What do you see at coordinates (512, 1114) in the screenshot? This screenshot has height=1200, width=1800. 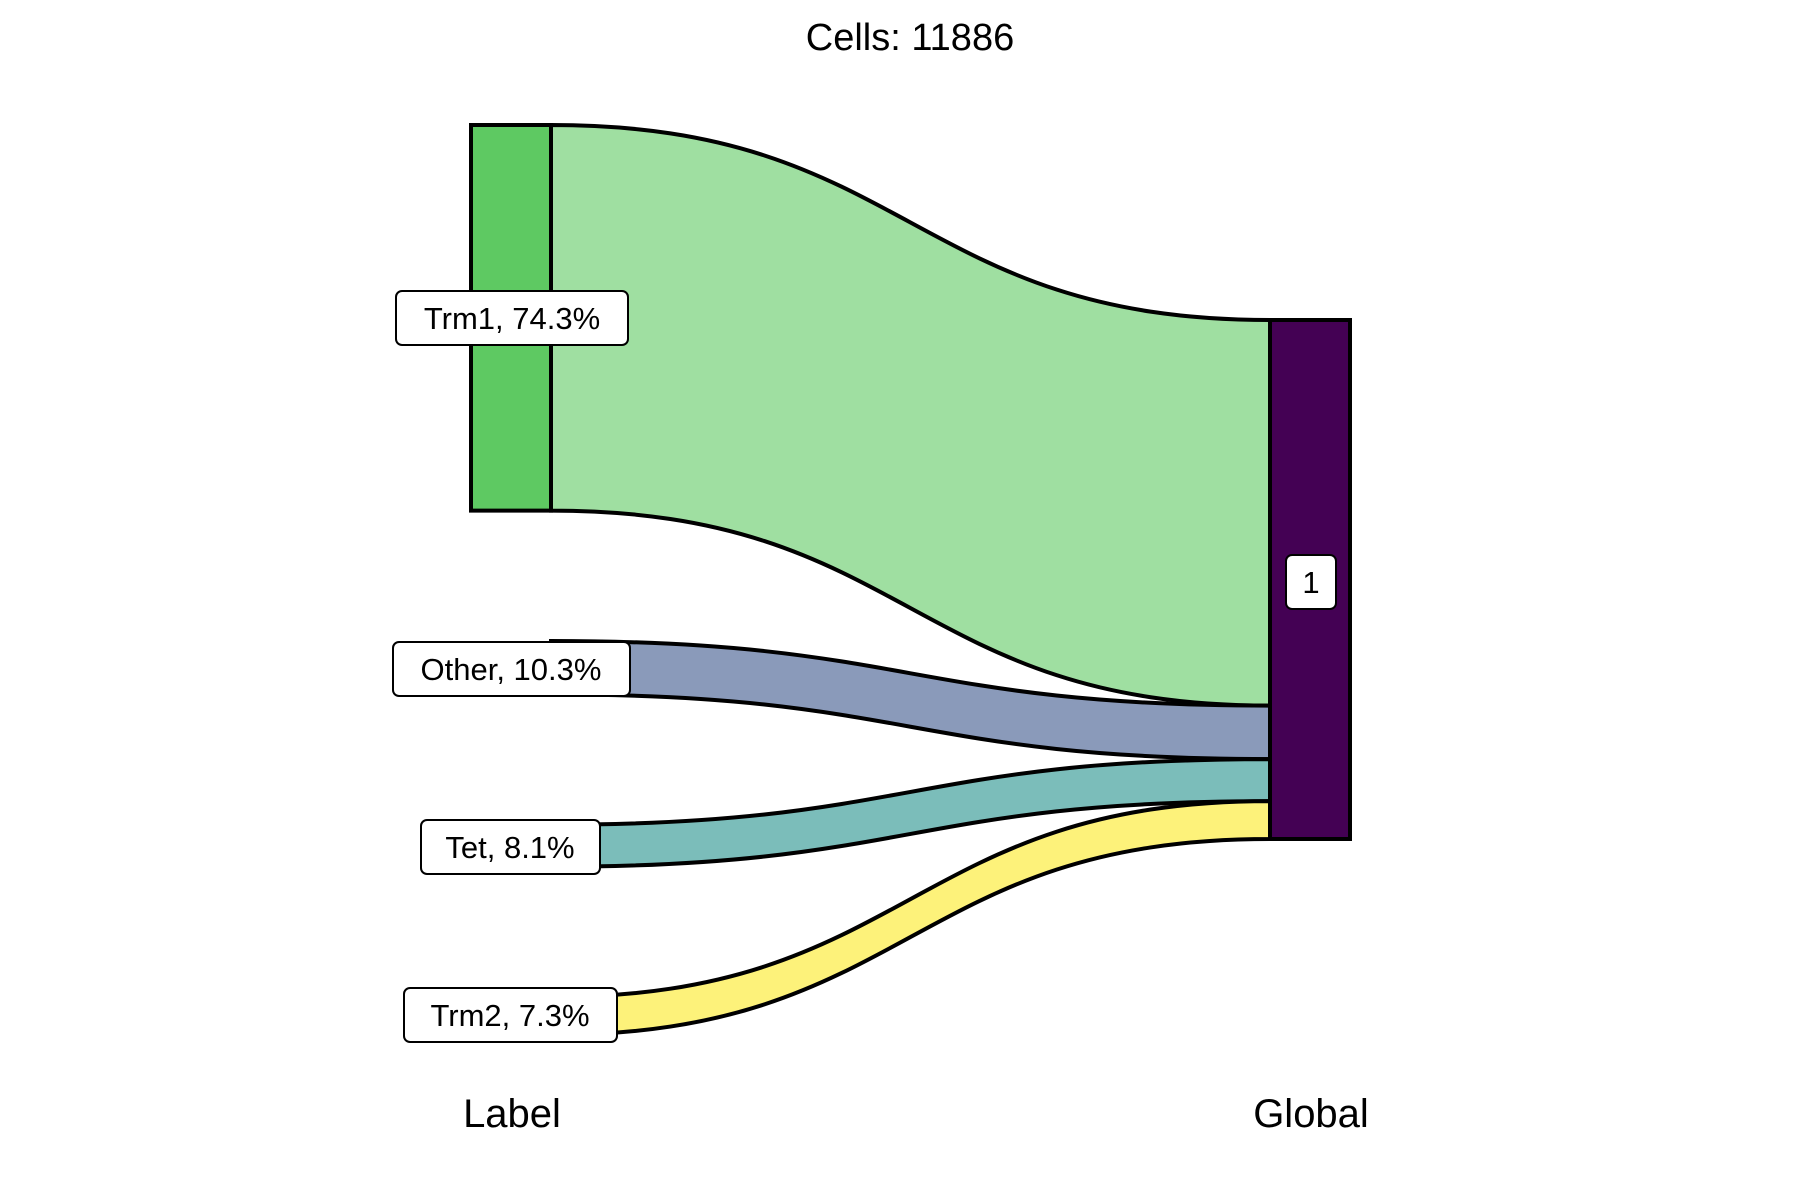 I see `axis-label-left: Label` at bounding box center [512, 1114].